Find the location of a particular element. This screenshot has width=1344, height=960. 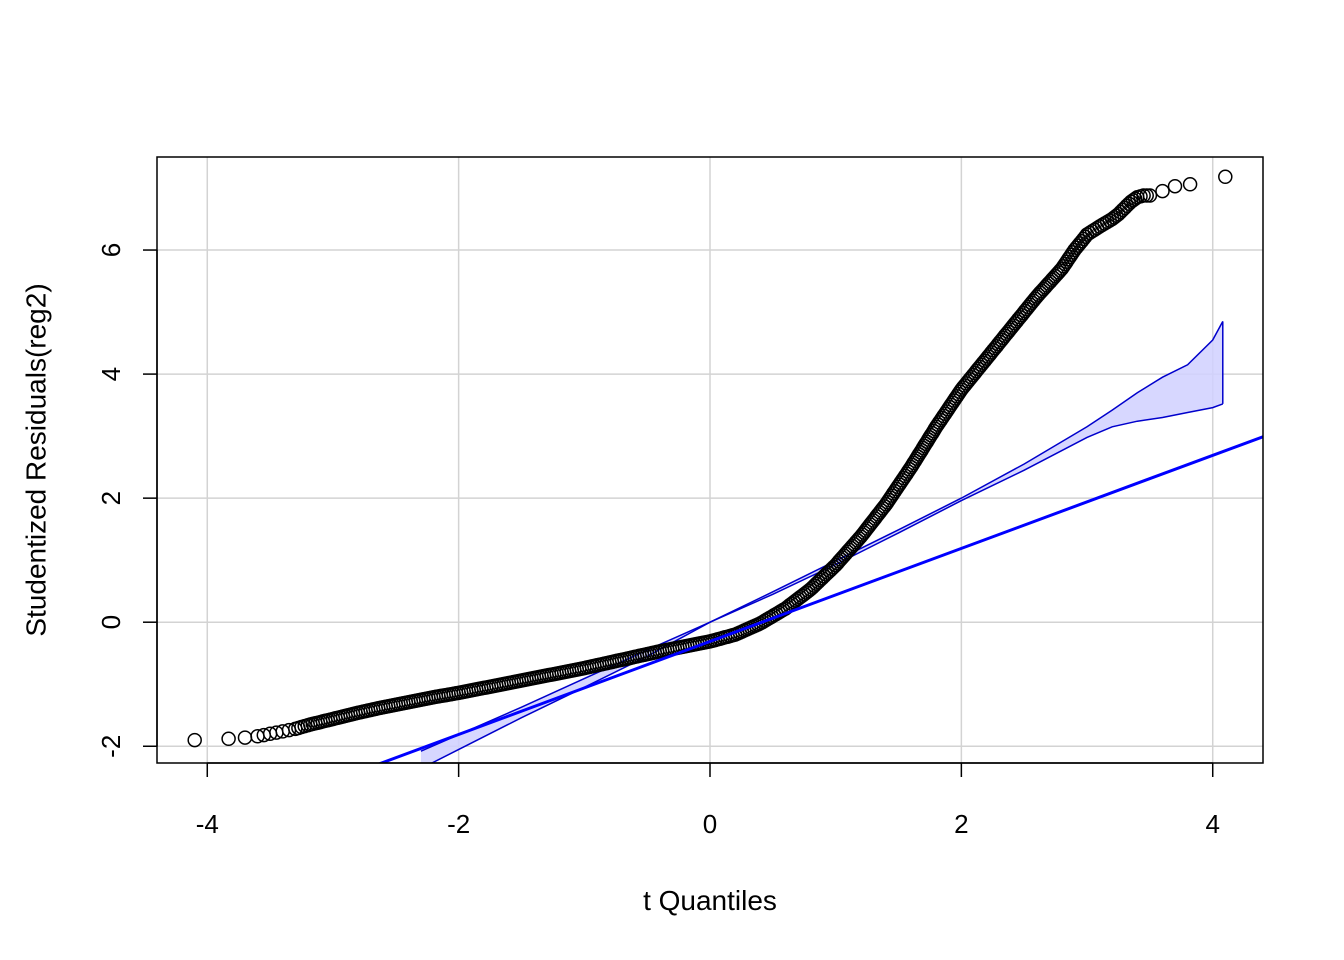

x-tick-label: 2 is located at coordinates (961, 824).